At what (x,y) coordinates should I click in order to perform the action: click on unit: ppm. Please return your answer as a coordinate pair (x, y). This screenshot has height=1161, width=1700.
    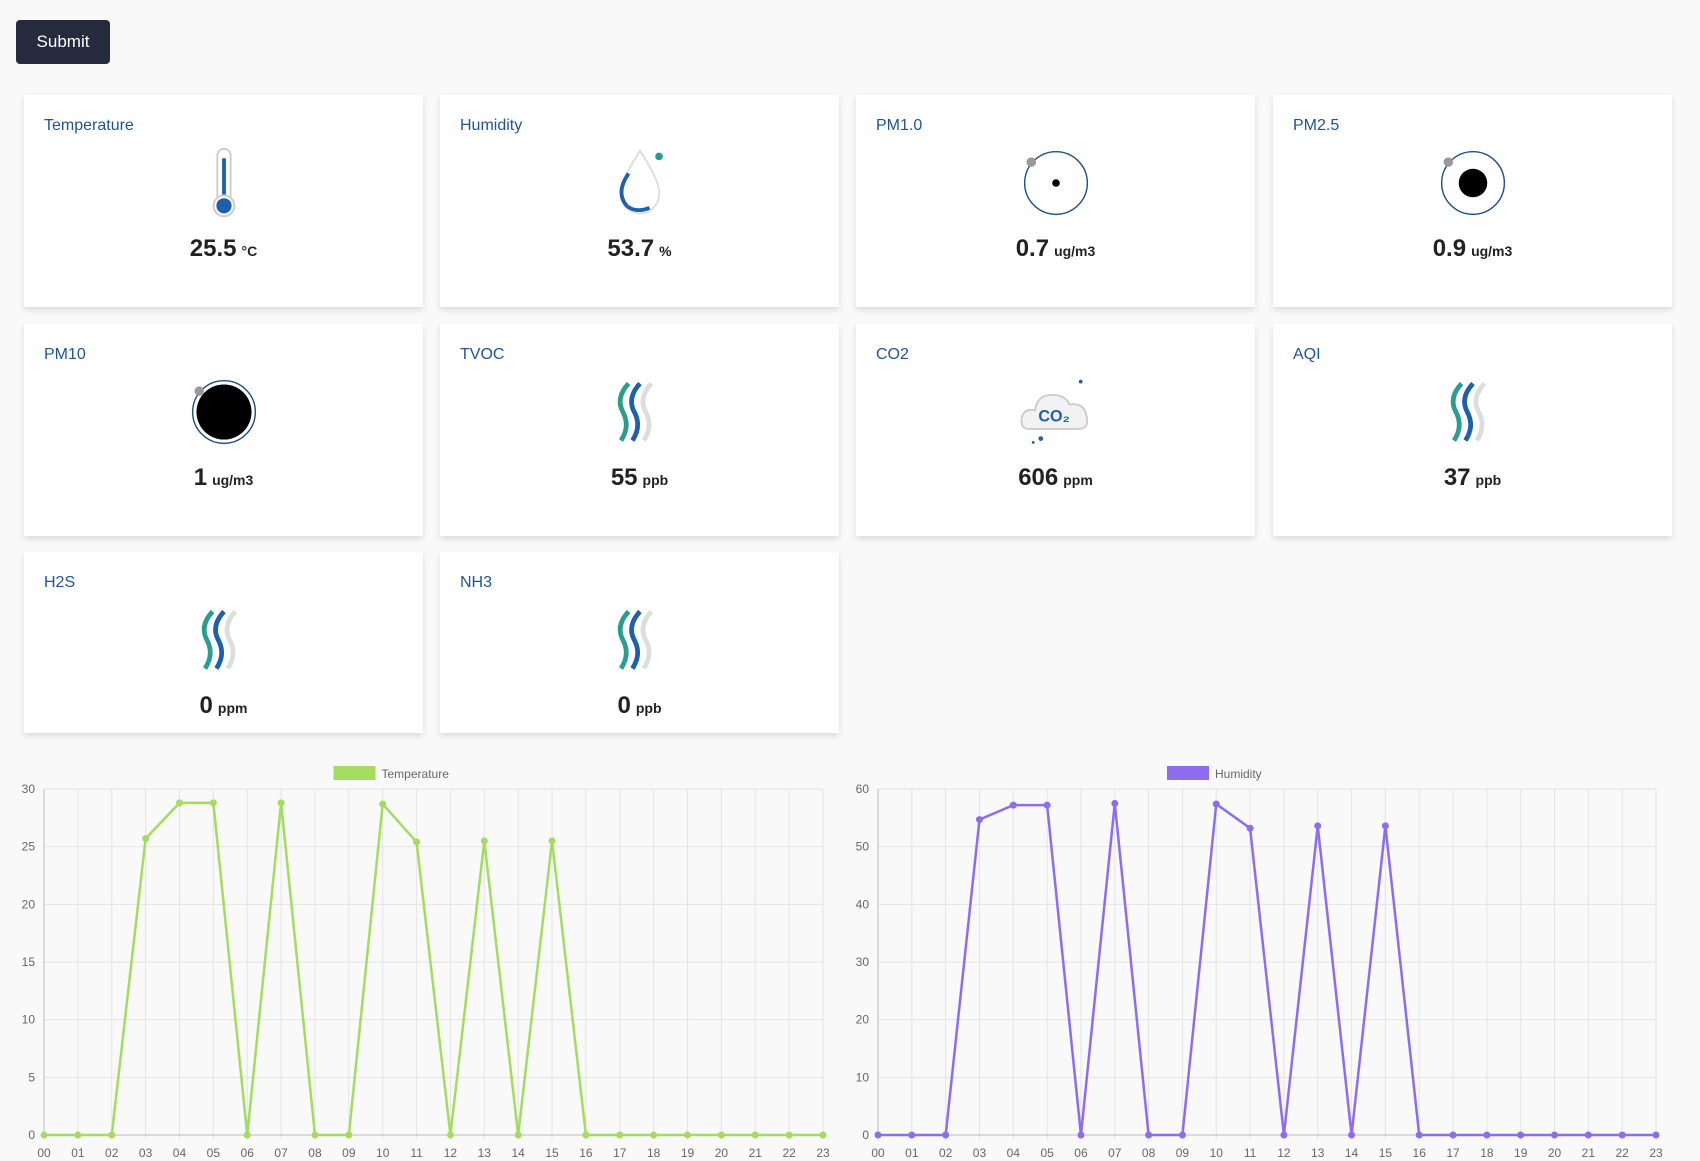
    Looking at the image, I should click on (232, 708).